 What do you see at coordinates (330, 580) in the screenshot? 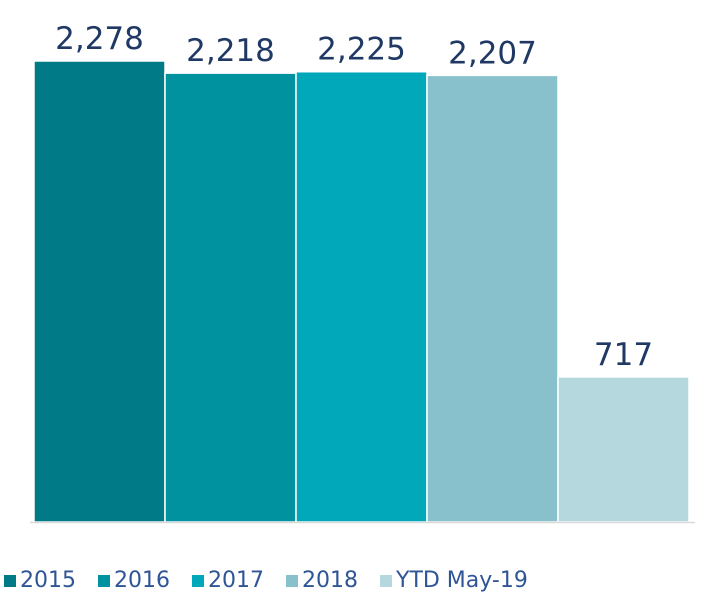
I see `legend-label: 2018` at bounding box center [330, 580].